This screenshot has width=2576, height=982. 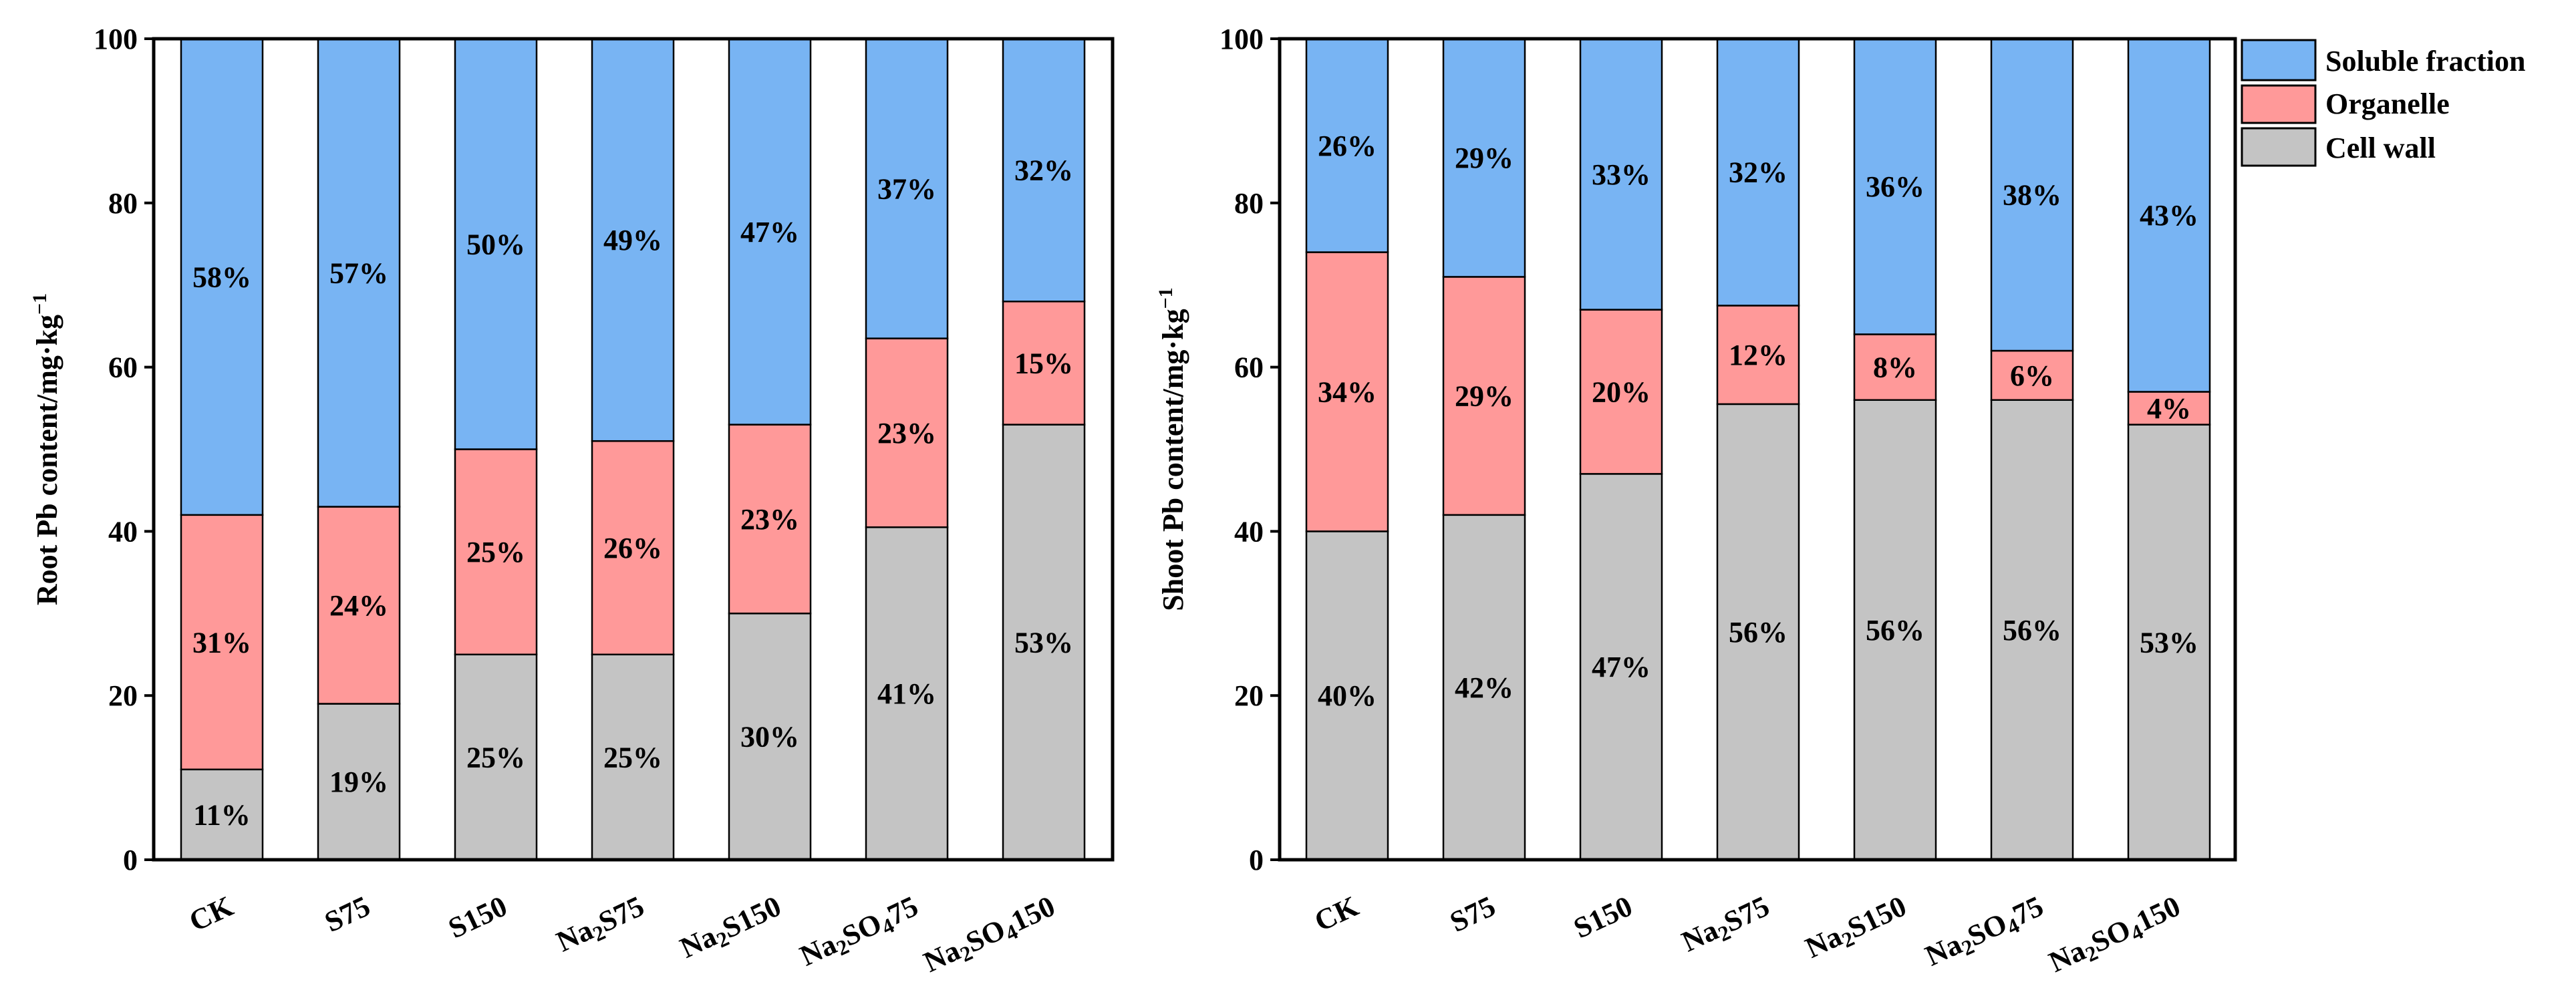 I want to click on shoot-label-cell-wall-2: 47%, so click(x=1621, y=667).